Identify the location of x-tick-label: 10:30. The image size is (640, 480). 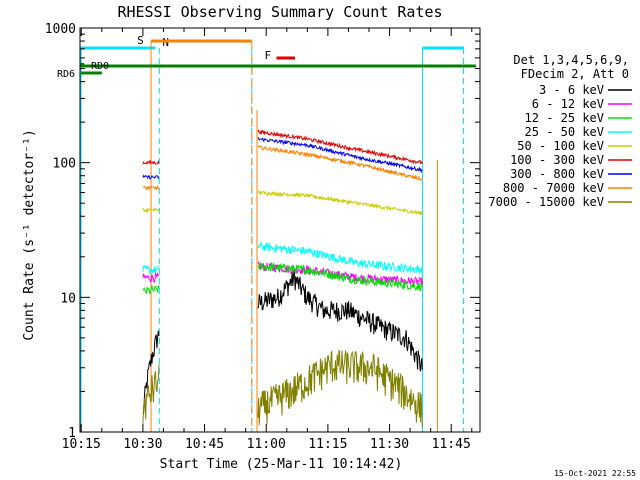
(142, 444).